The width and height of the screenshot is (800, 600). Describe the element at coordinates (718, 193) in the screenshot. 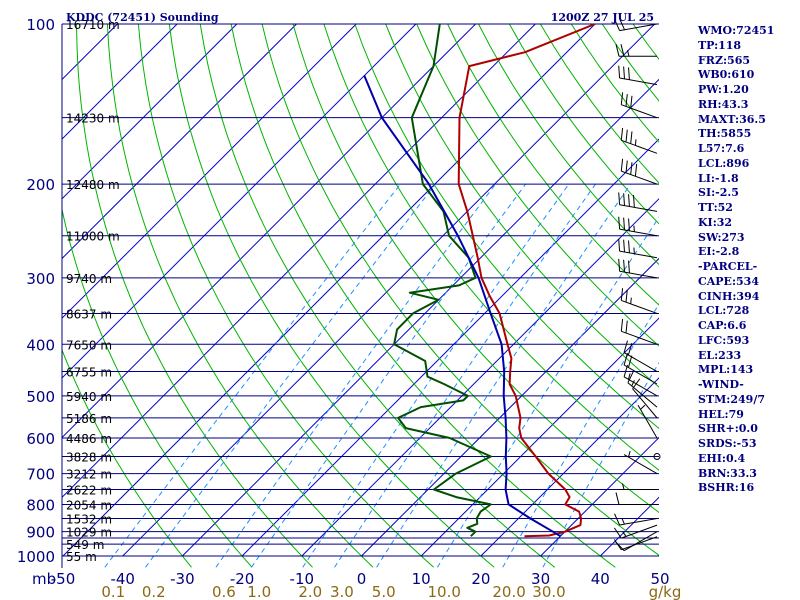

I see `index-item: SI:-2.5` at that location.